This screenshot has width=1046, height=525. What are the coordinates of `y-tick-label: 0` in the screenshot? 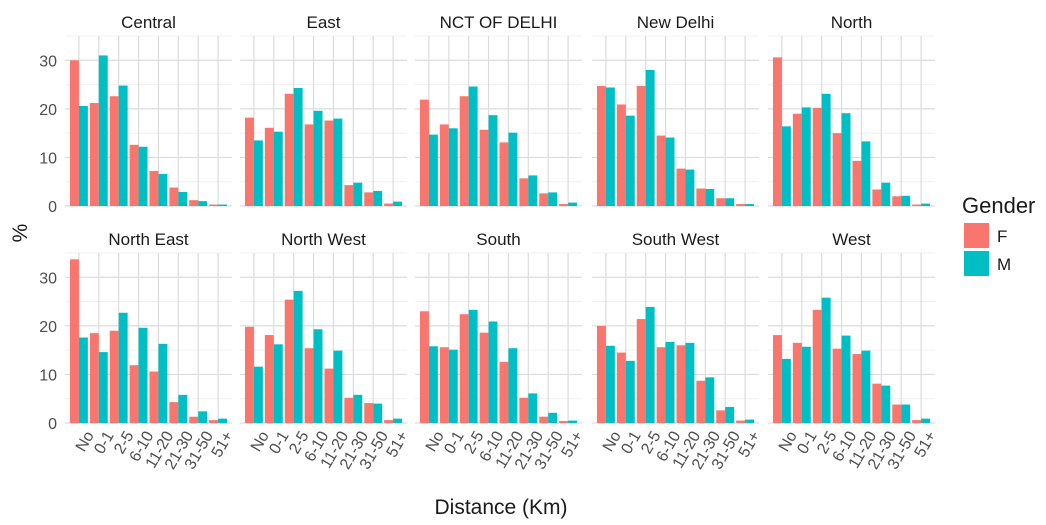 It's located at (52, 424).